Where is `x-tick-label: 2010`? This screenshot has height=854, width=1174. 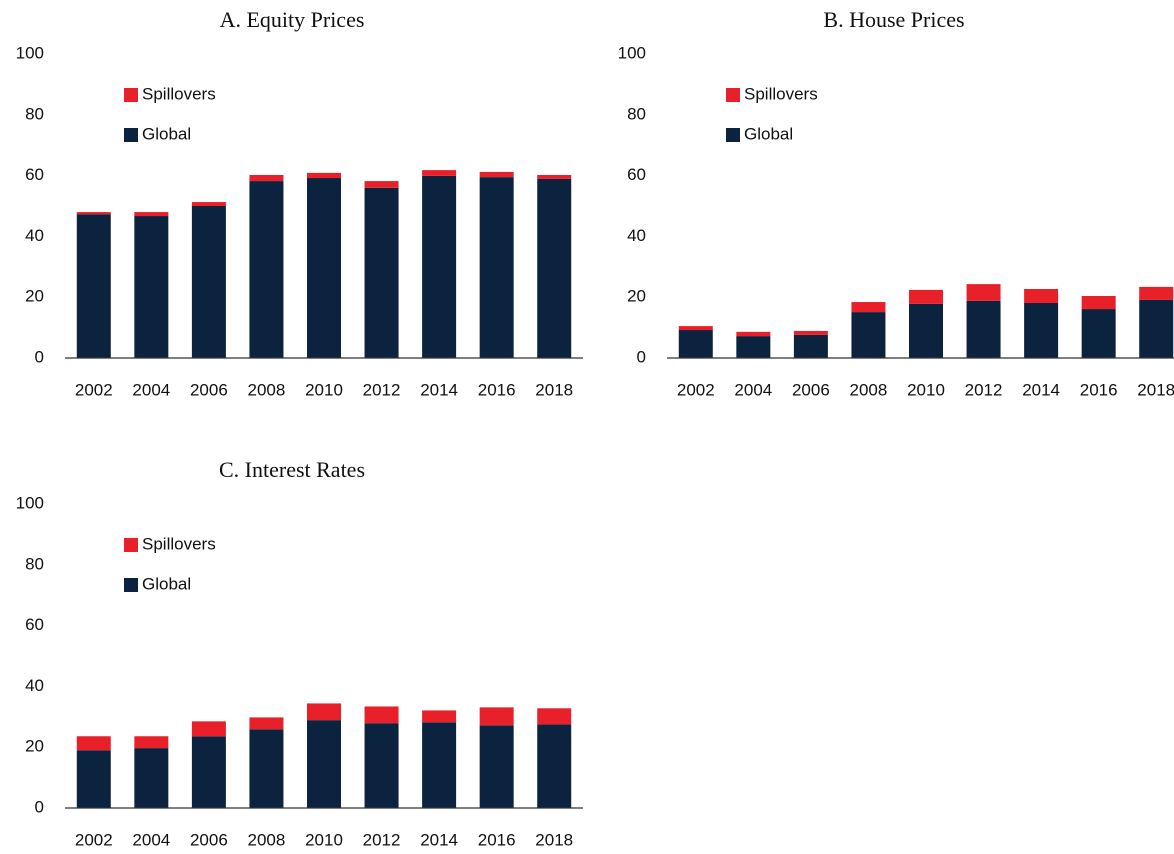 x-tick-label: 2010 is located at coordinates (324, 839).